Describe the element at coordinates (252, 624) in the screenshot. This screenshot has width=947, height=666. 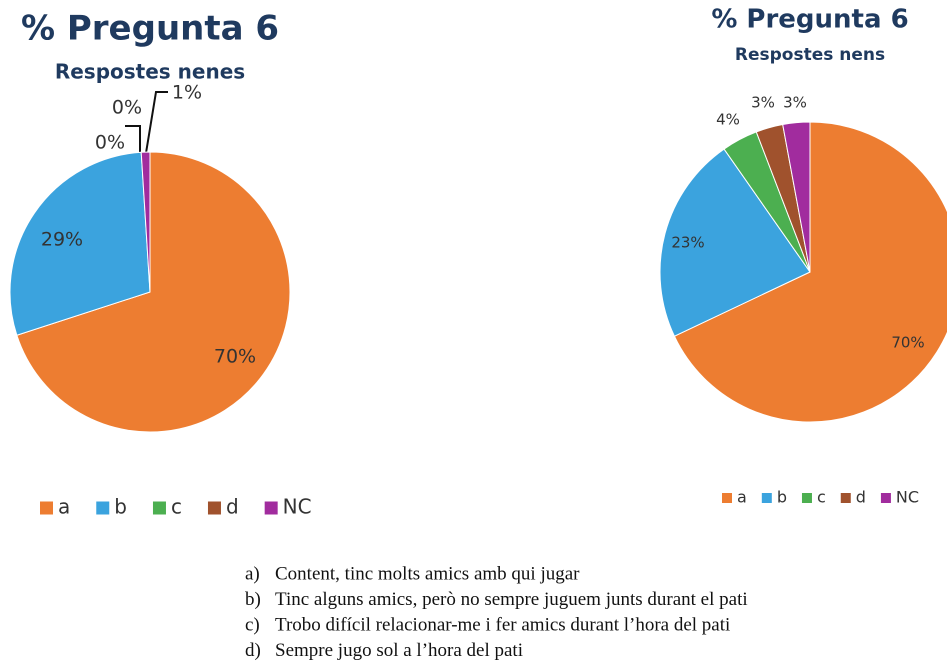
I see `option-letter: c)` at that location.